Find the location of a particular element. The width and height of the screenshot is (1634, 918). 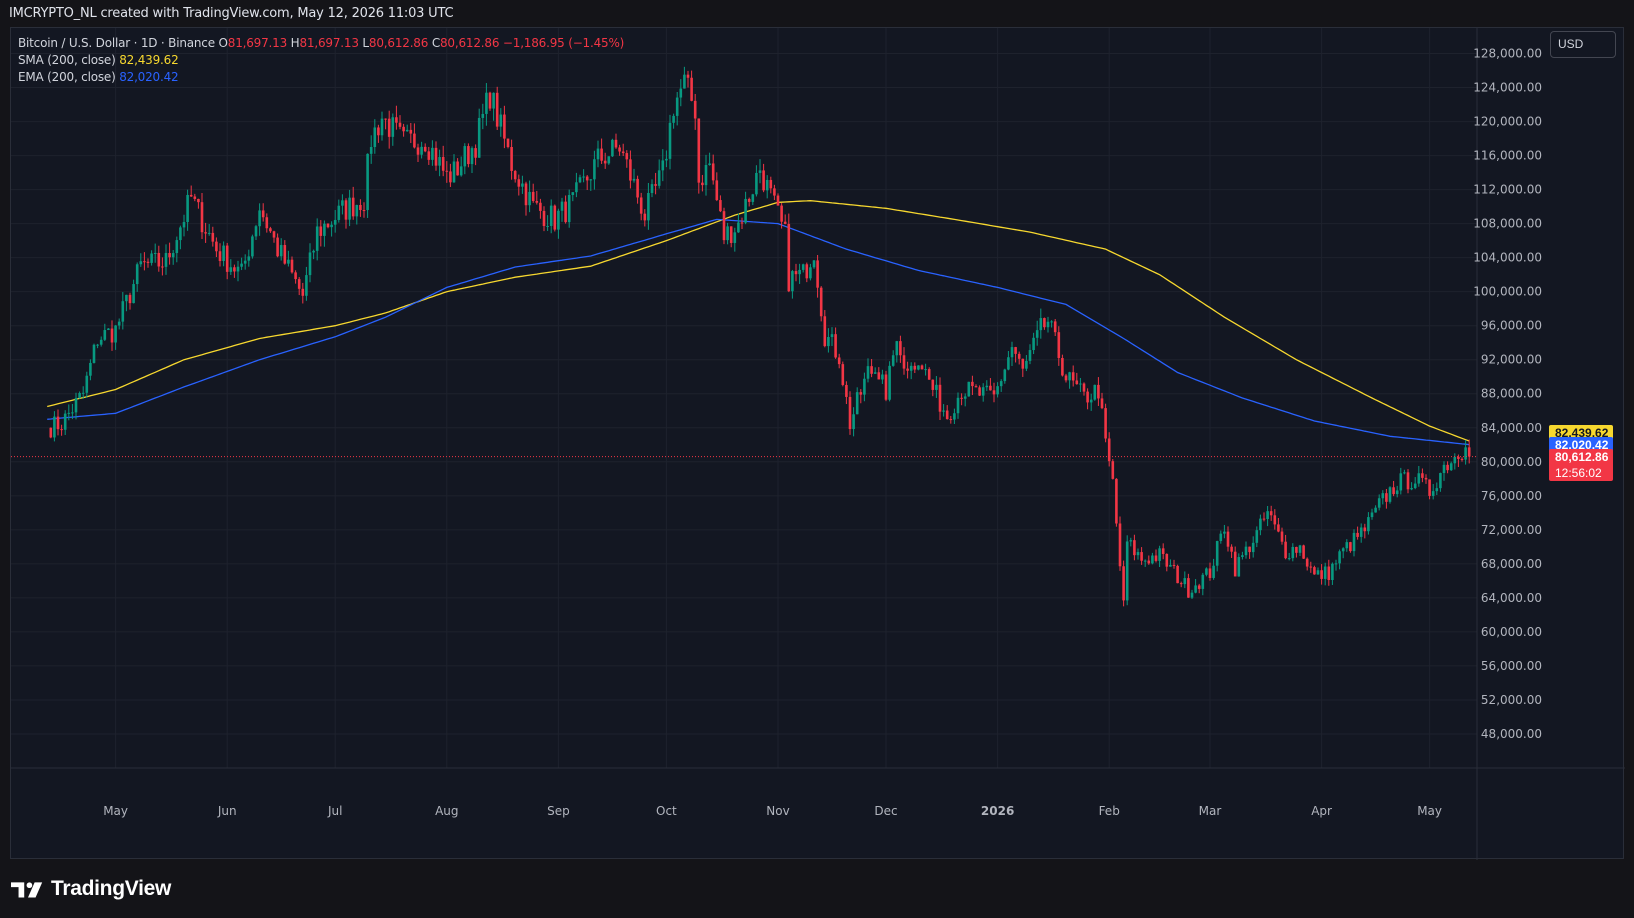

price-tick-label: 116,000.00 is located at coordinates (1507, 156).